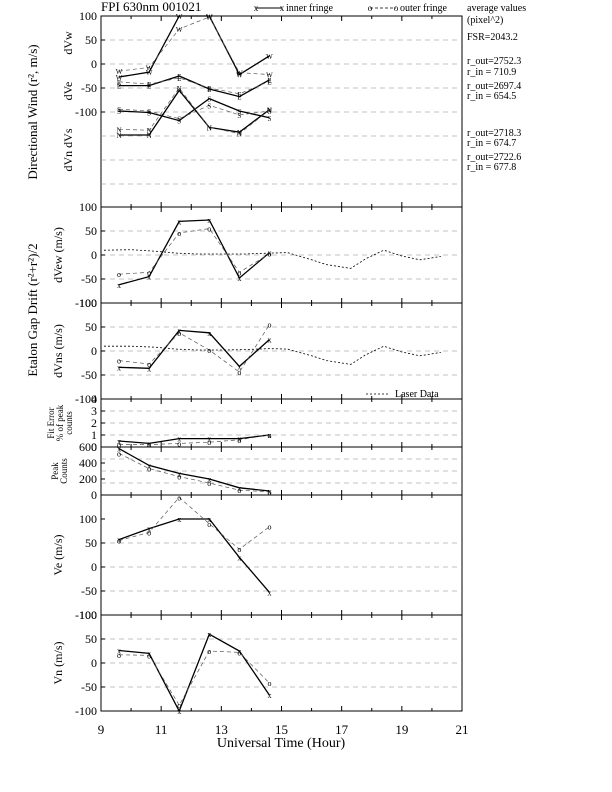 The image size is (612, 792). I want to click on x-tick-label: 9, so click(101, 729).